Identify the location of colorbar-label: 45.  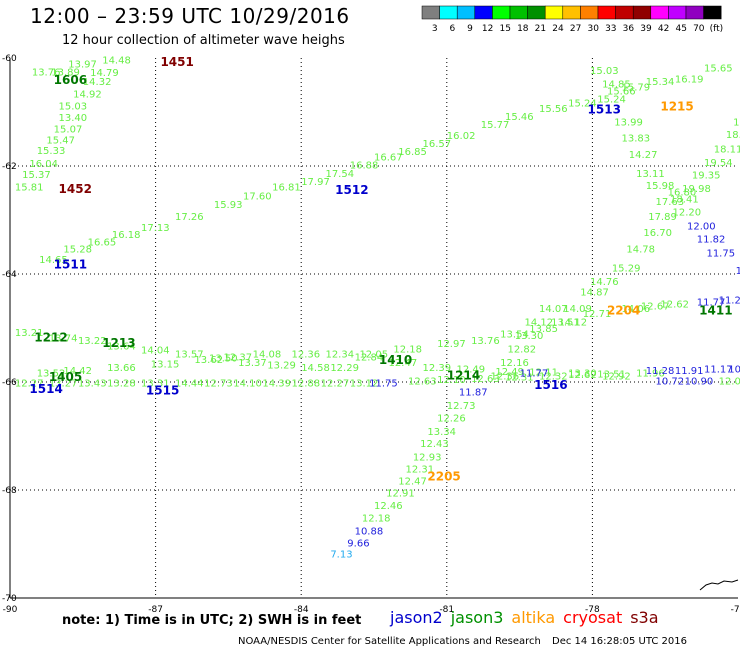
(680, 29).